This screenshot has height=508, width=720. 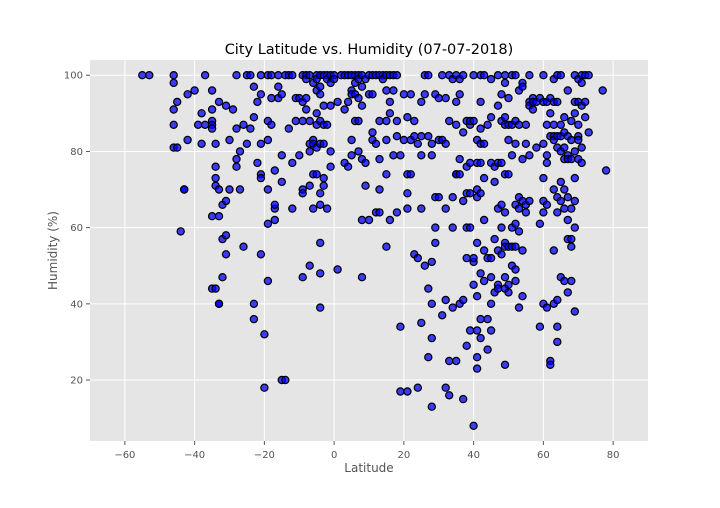 I want to click on x-tick-label: −20, so click(x=264, y=455).